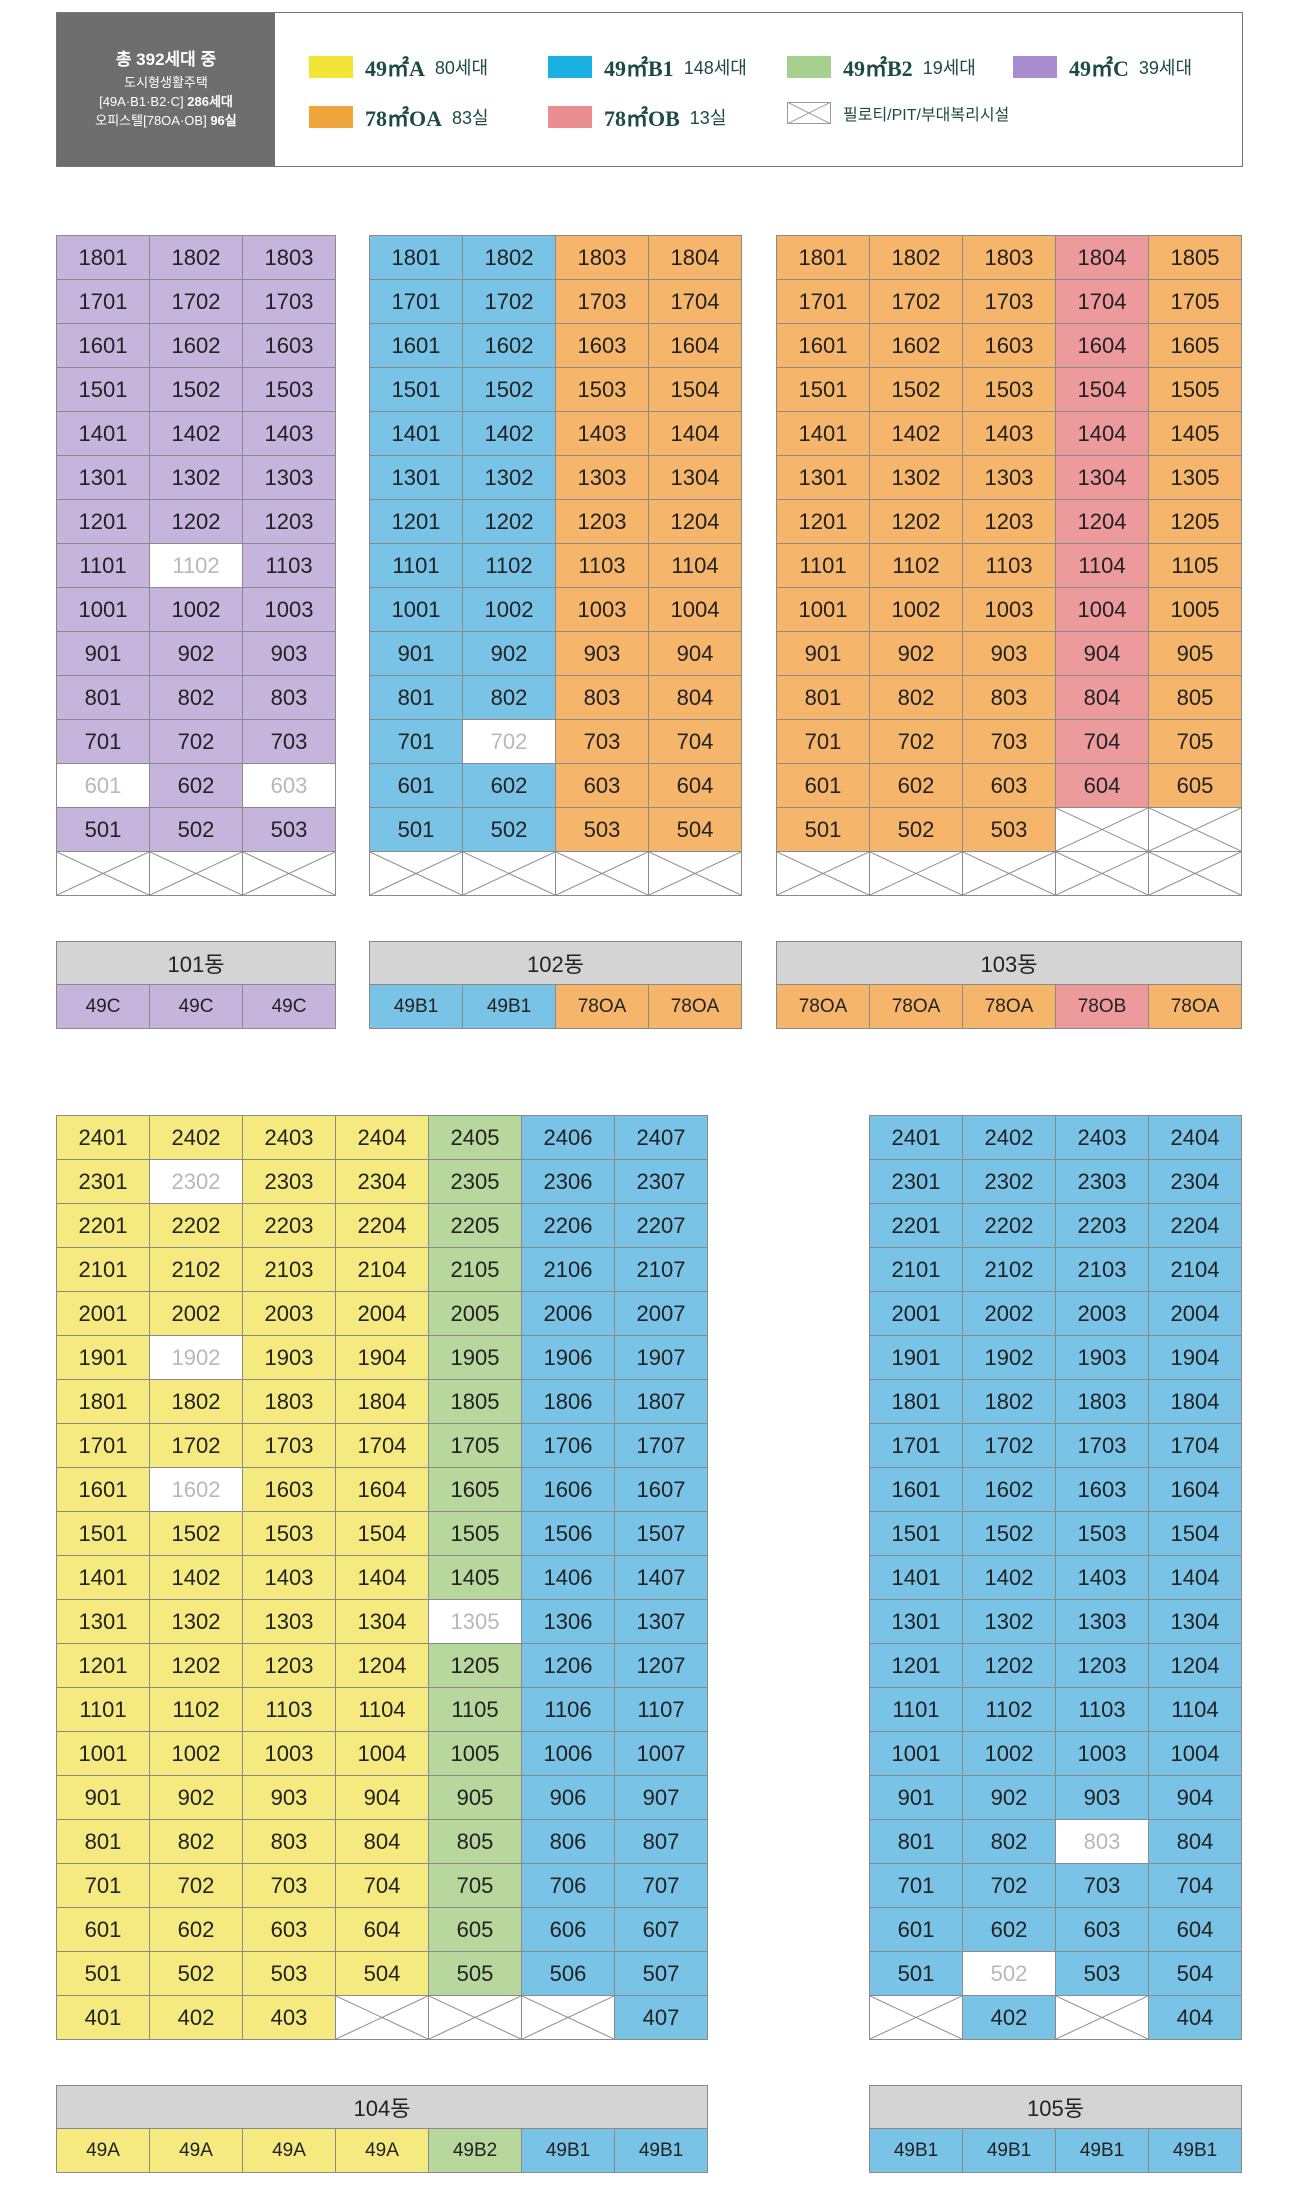 The height and width of the screenshot is (2200, 1300). What do you see at coordinates (568, 1534) in the screenshot?
I see `unit-cell: 1506` at bounding box center [568, 1534].